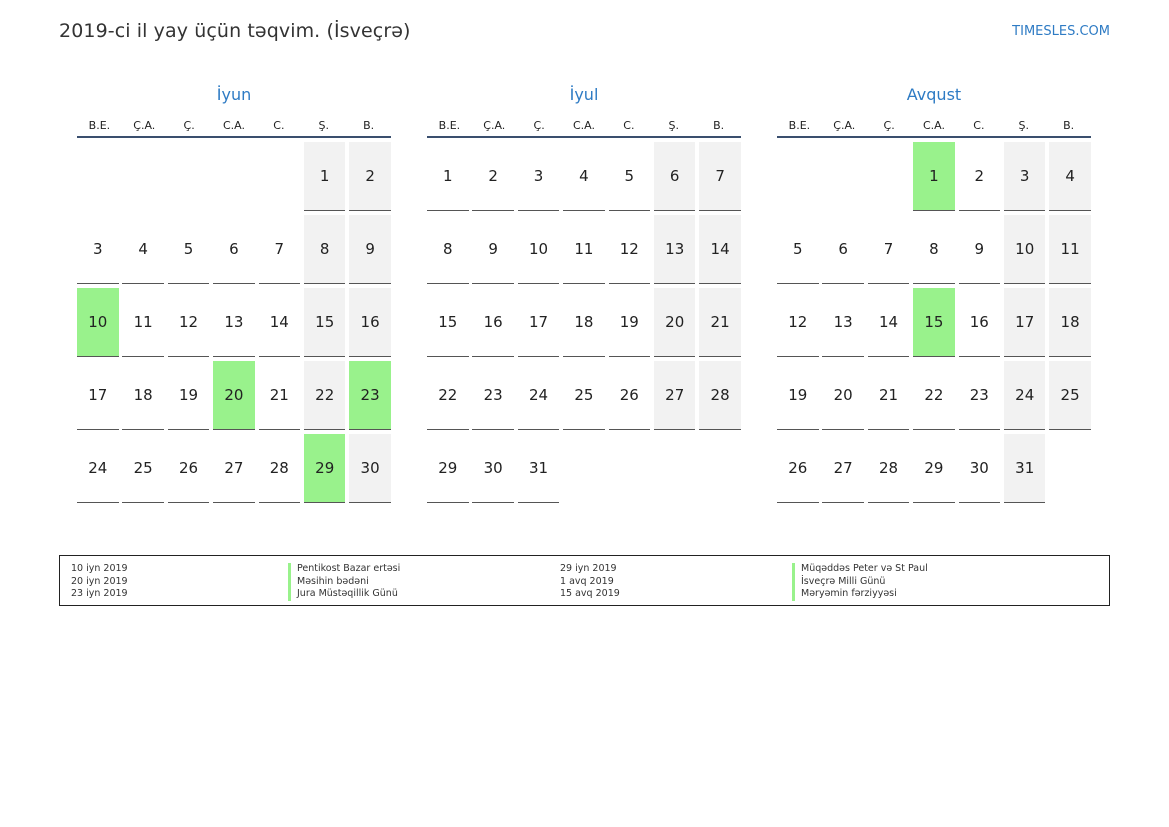  Describe the element at coordinates (448, 322) in the screenshot. I see `day-cell: 15` at that location.